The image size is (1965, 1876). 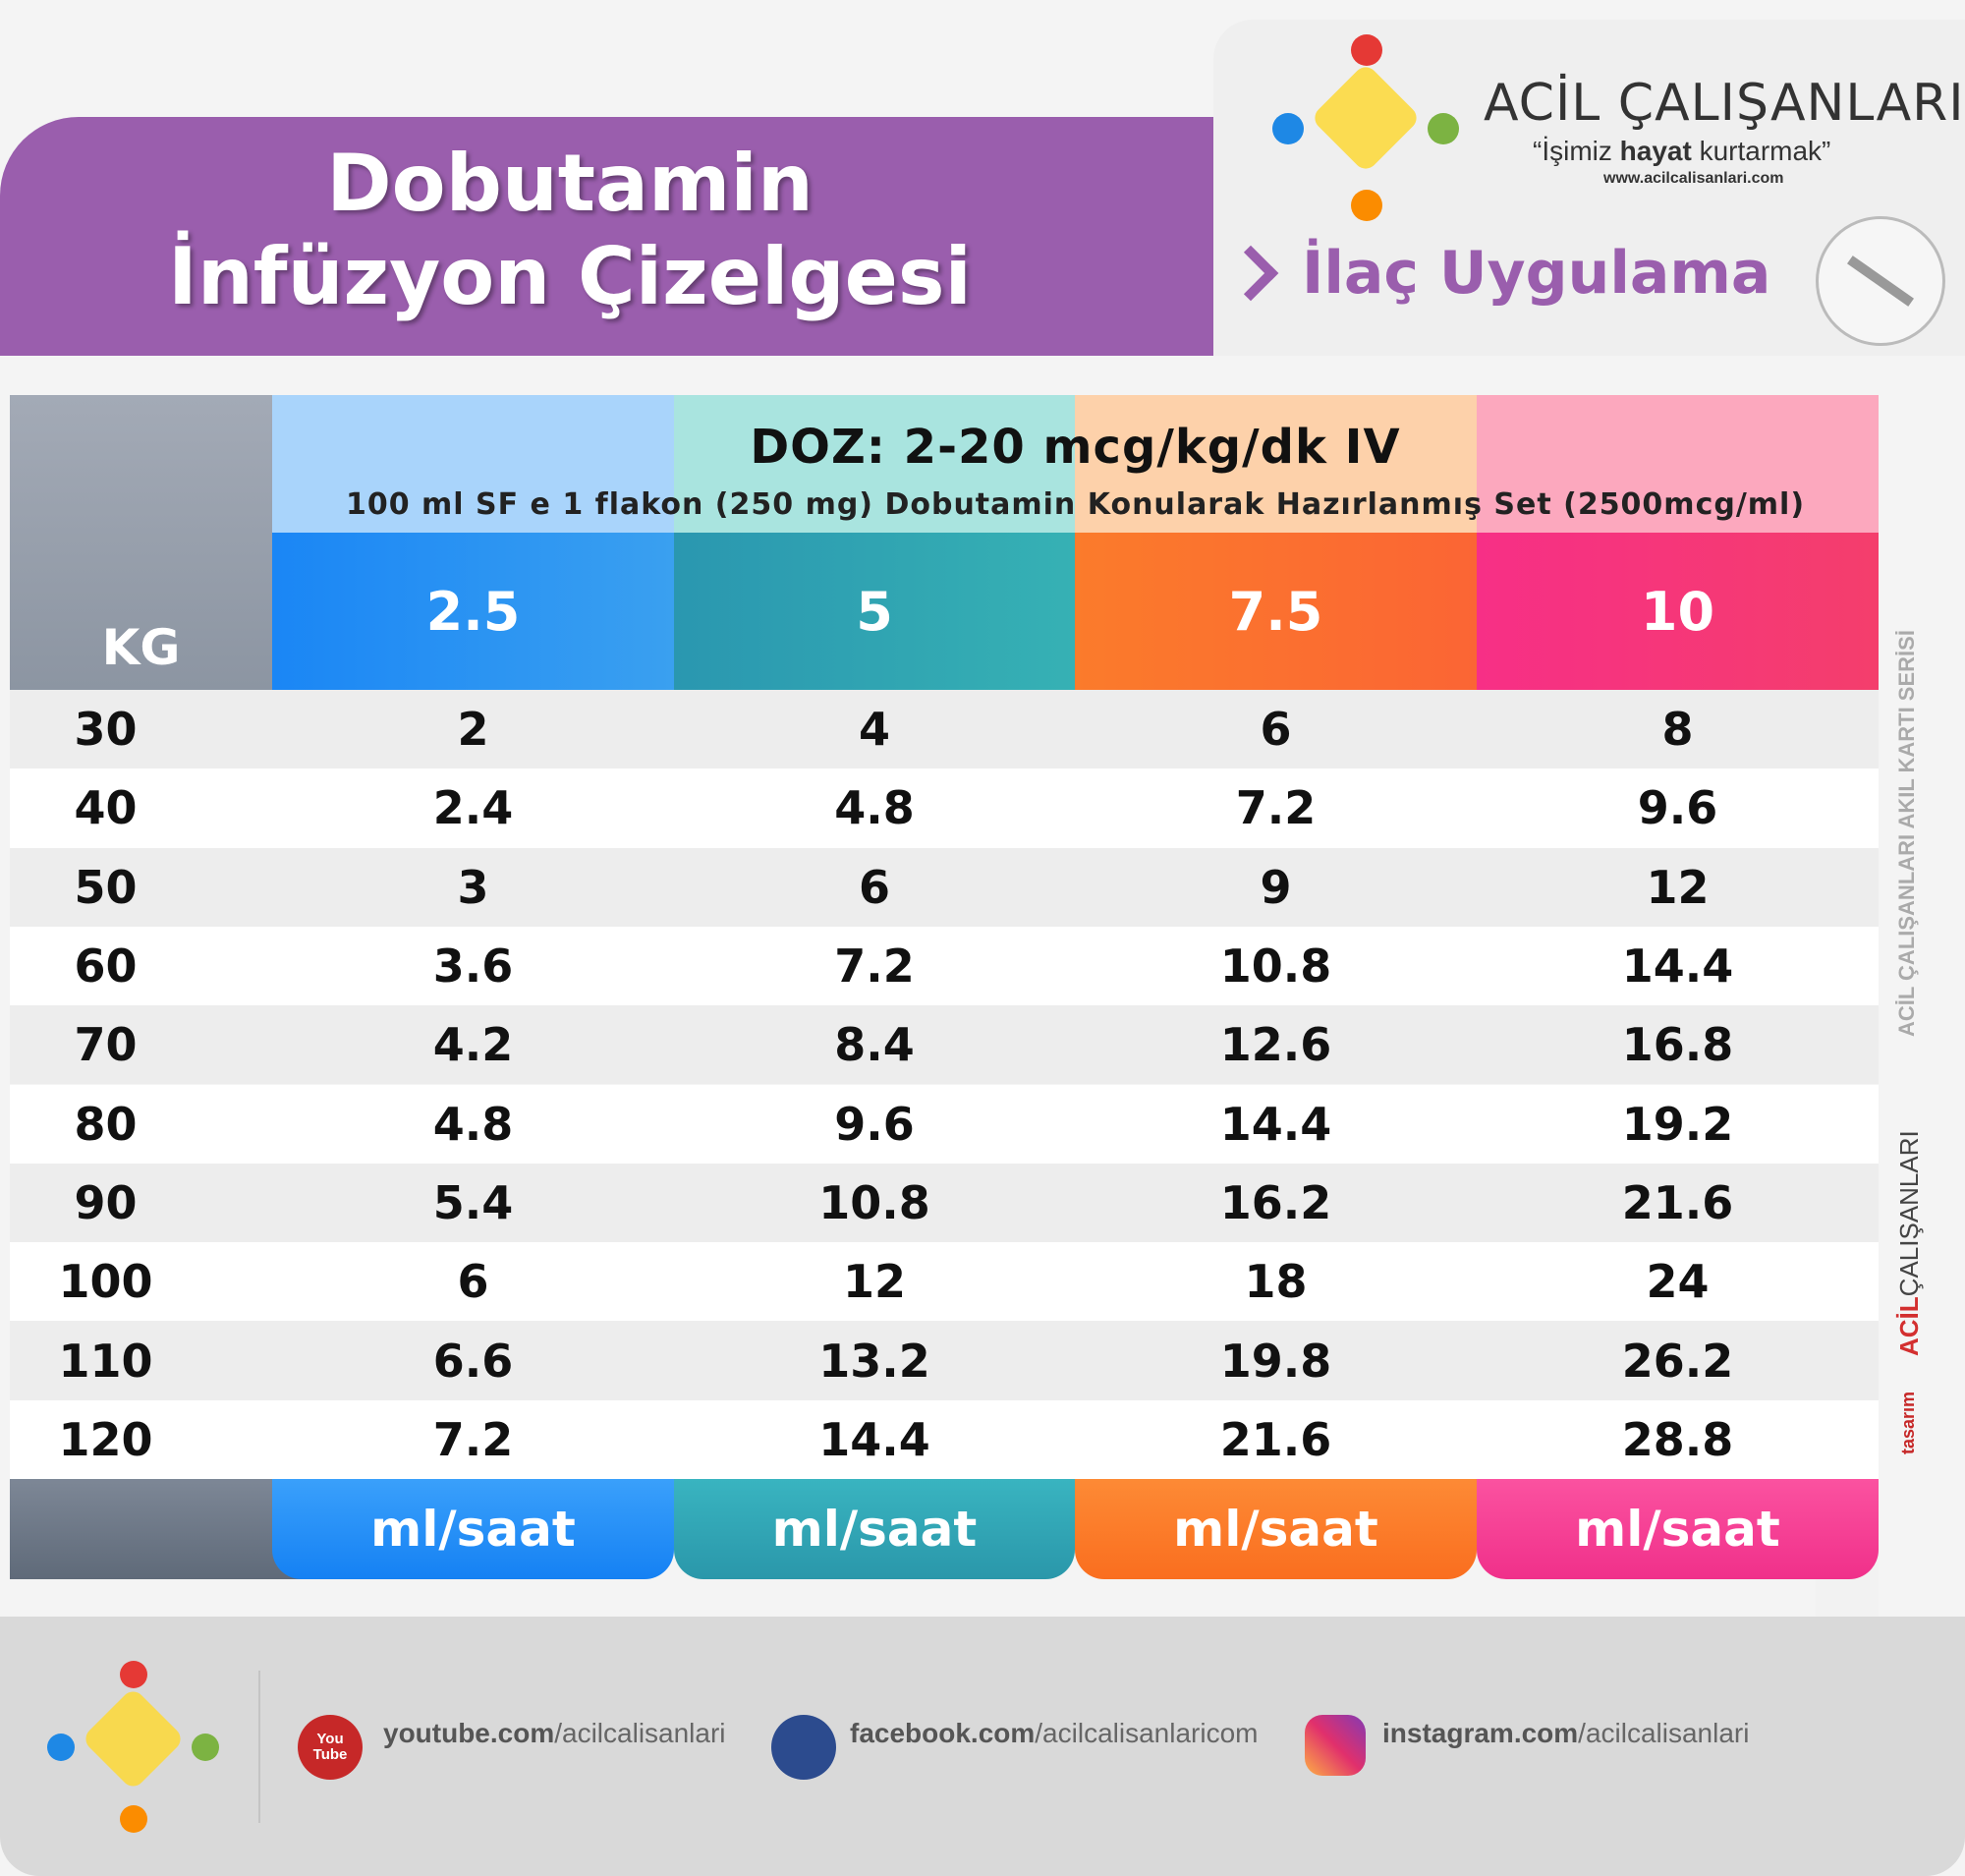 I want to click on rate-cell: 3.6, so click(x=473, y=966).